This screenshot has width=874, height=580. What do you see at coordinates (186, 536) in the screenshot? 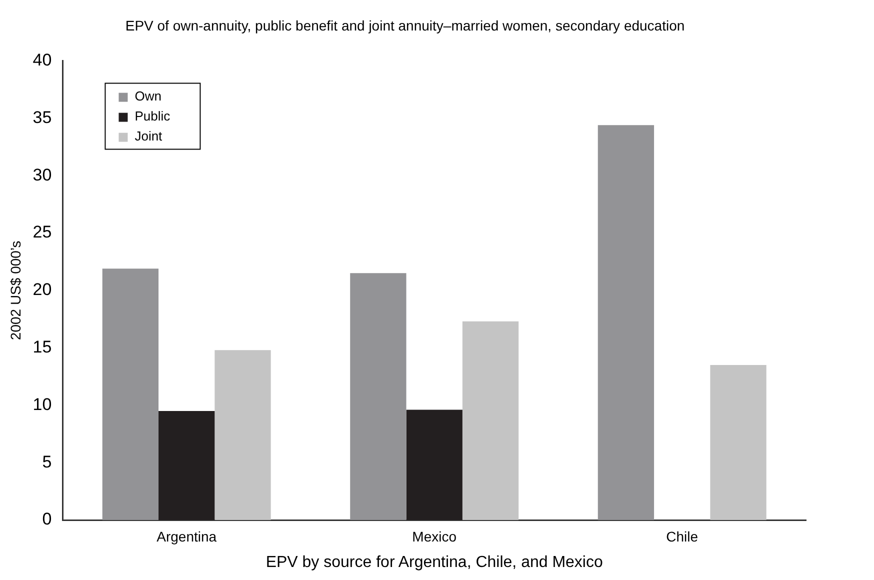
I see `x-tick-label: Argentina` at bounding box center [186, 536].